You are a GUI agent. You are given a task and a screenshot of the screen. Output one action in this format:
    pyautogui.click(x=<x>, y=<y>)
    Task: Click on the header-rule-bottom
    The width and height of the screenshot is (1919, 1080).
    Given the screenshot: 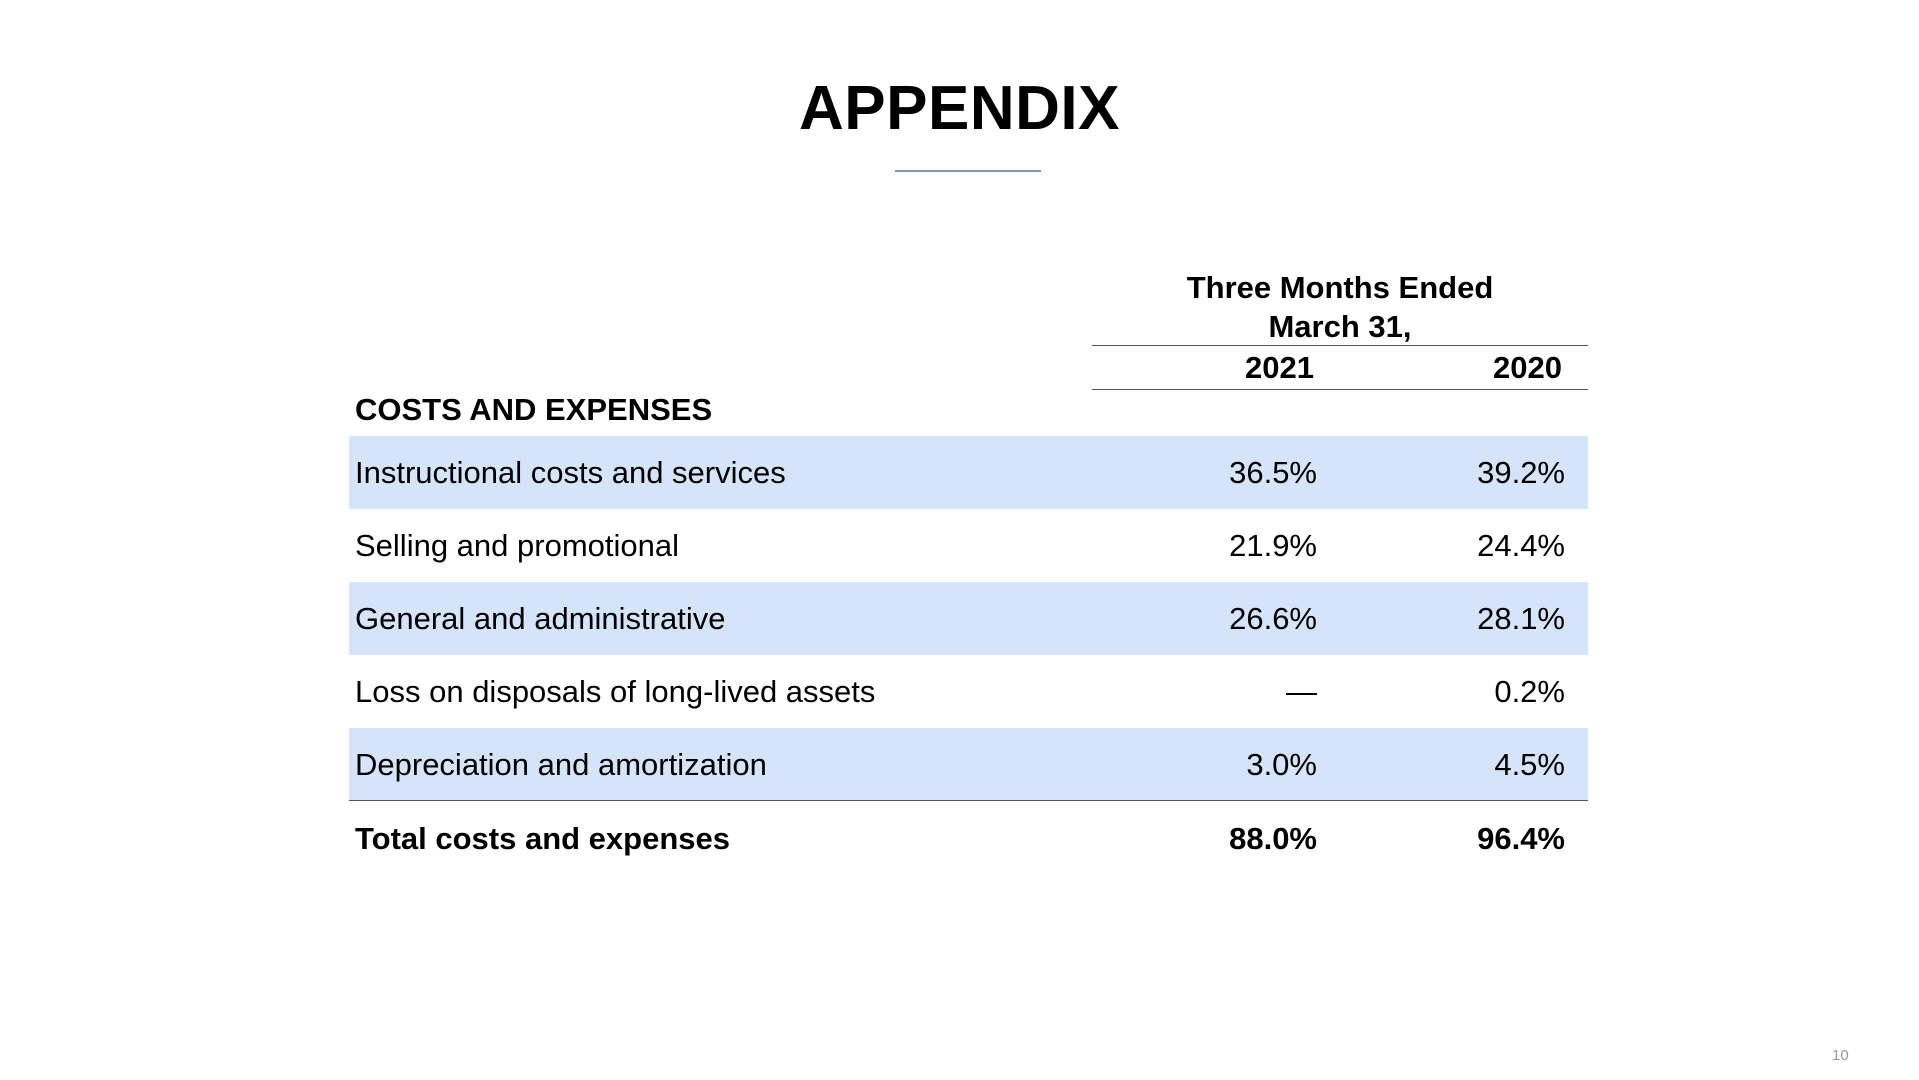 What is the action you would take?
    pyautogui.click(x=1340, y=389)
    